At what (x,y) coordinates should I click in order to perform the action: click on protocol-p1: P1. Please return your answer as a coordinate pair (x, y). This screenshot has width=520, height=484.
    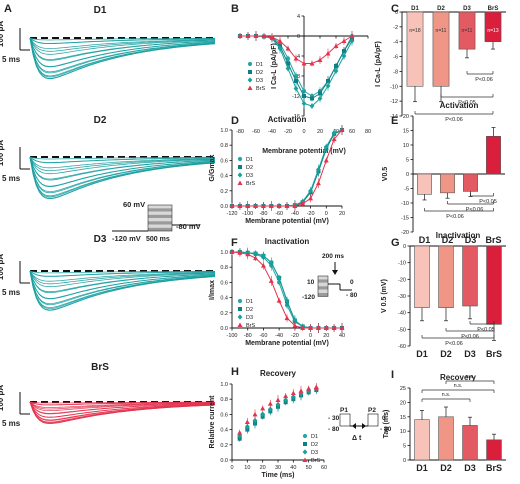
    Looking at the image, I should click on (344, 410).